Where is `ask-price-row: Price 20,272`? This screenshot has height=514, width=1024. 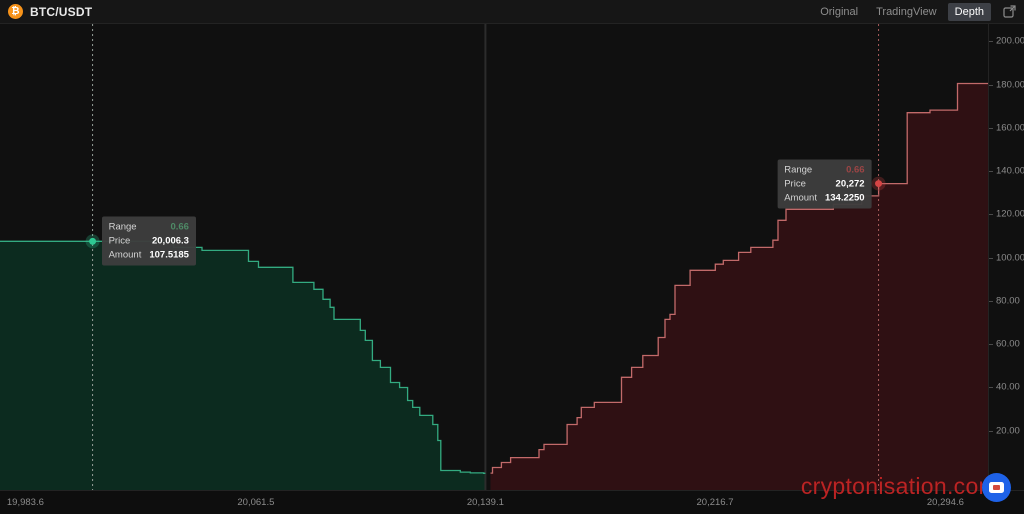 ask-price-row: Price 20,272 is located at coordinates (824, 183).